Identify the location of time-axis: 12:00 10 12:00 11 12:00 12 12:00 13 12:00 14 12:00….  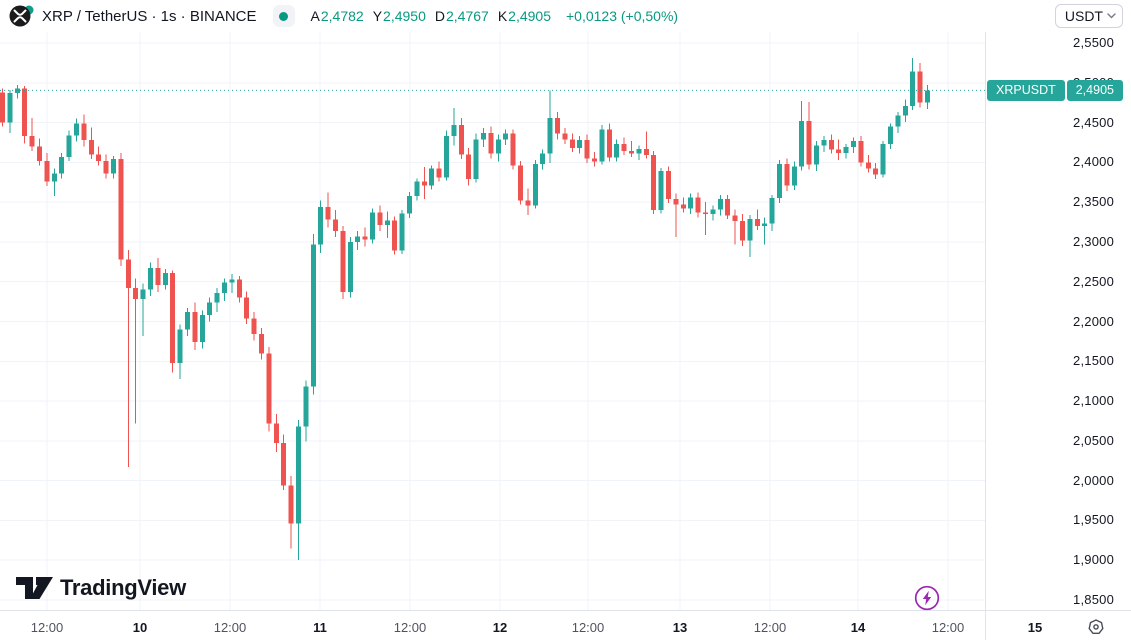
(521, 625).